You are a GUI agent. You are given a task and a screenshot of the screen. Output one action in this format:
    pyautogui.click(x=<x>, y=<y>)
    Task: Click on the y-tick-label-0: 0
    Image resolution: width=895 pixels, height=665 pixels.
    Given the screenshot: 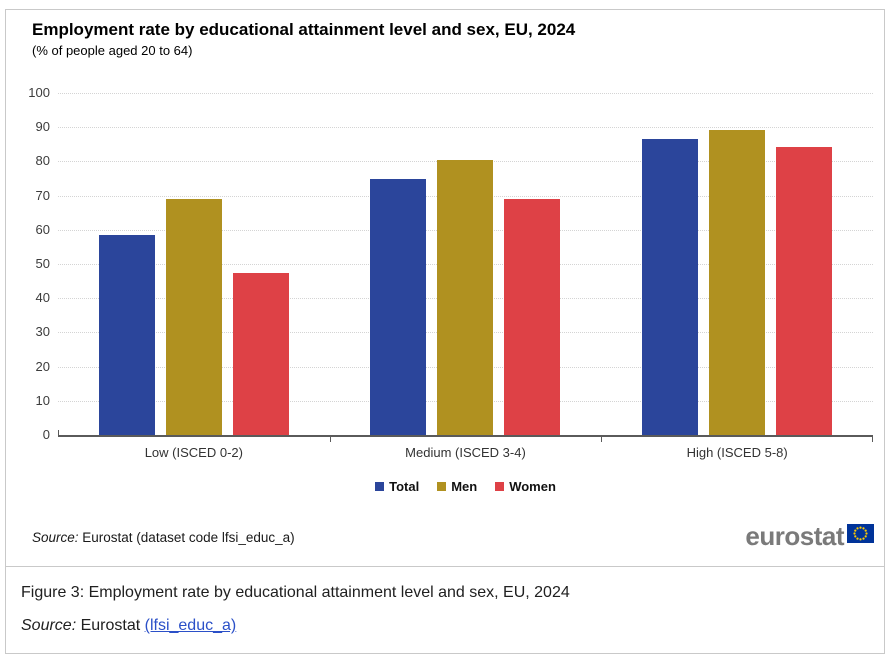 What is the action you would take?
    pyautogui.click(x=46, y=434)
    